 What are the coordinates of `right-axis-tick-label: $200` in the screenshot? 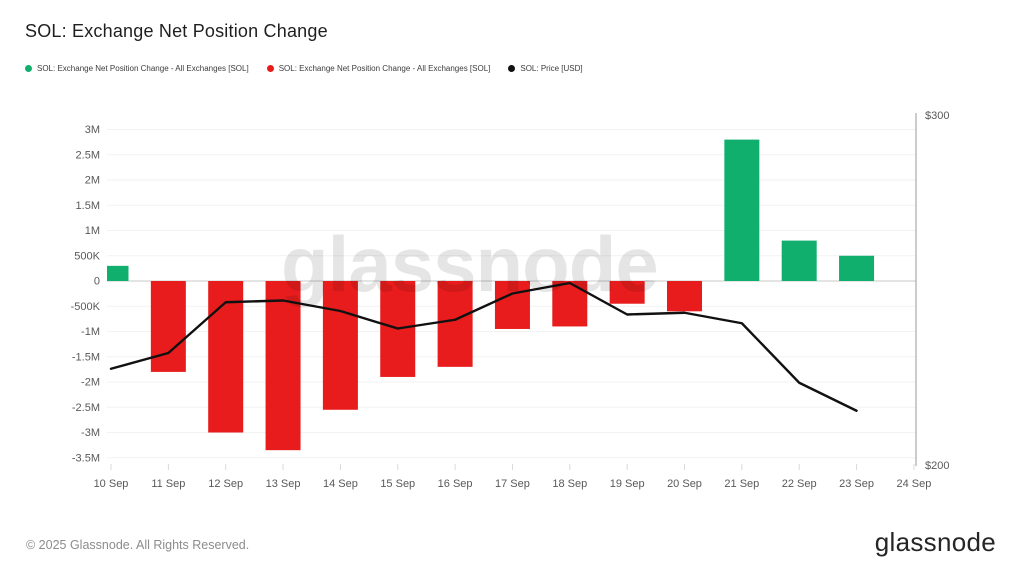 It's located at (937, 466).